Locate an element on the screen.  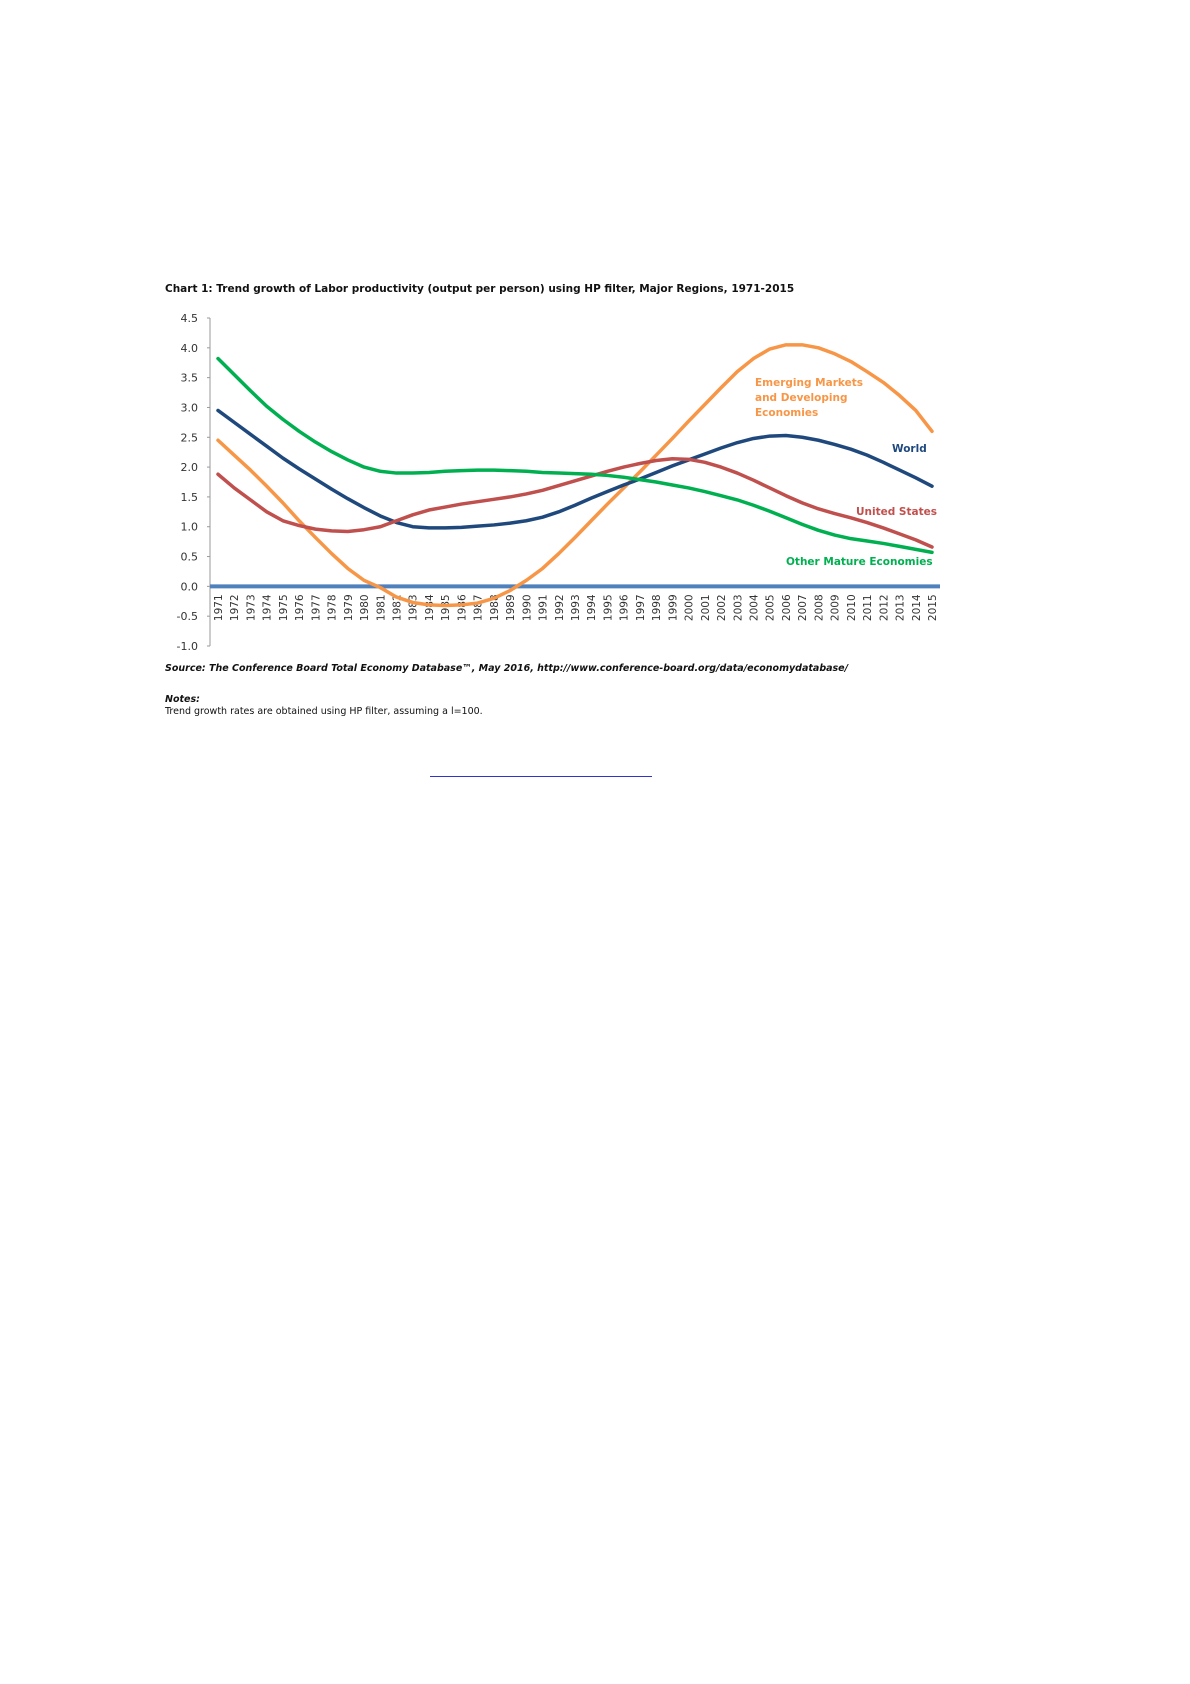
x-tick-label: 1990 is located at coordinates (527, 607).